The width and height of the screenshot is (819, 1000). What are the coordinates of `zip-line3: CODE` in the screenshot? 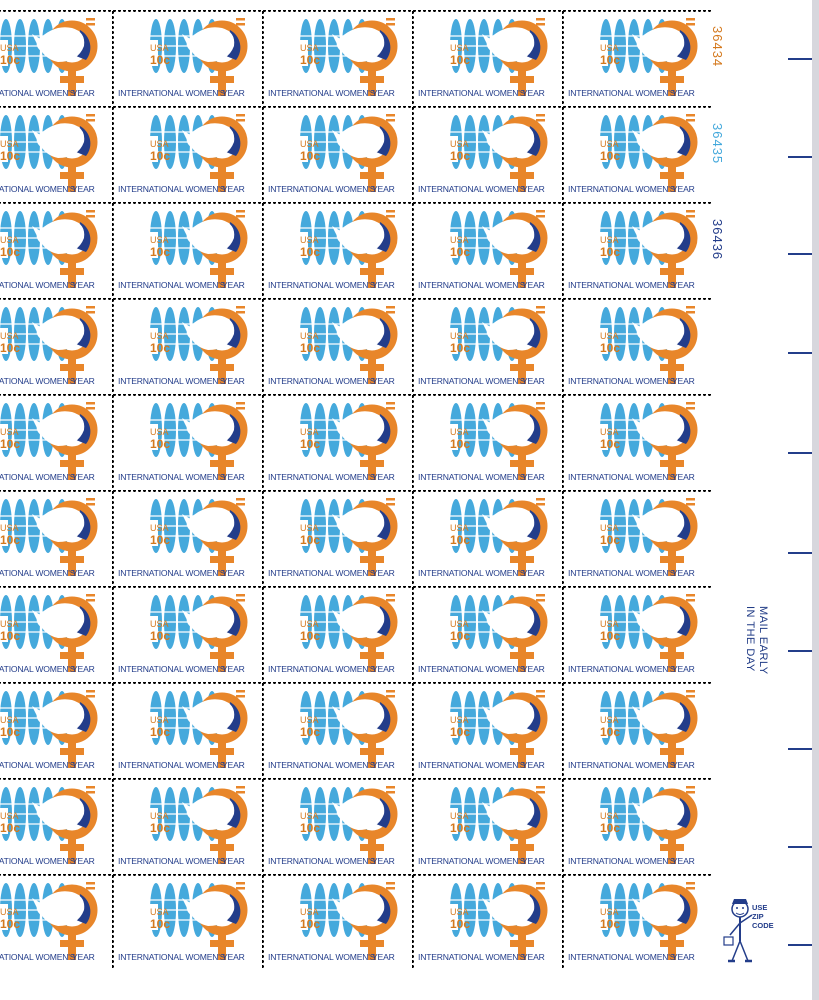 It's located at (763, 925).